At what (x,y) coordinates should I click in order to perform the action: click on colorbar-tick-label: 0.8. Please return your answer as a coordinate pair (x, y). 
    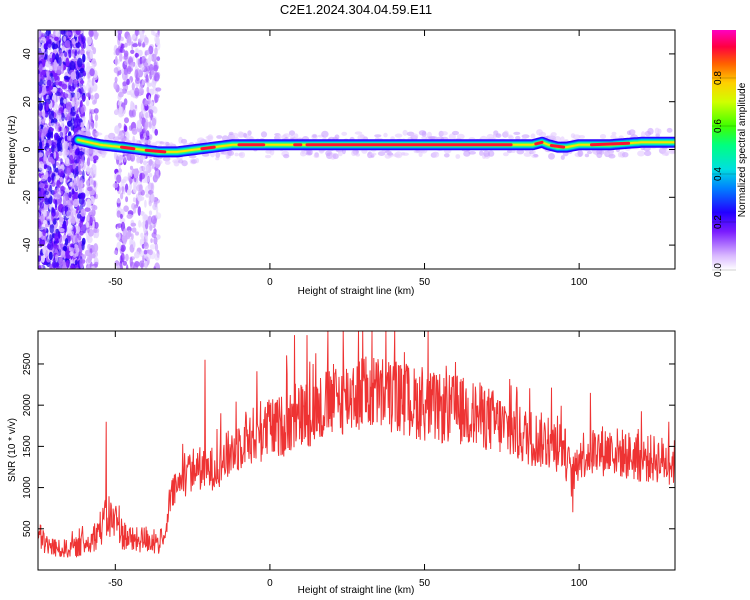
    Looking at the image, I should click on (718, 78).